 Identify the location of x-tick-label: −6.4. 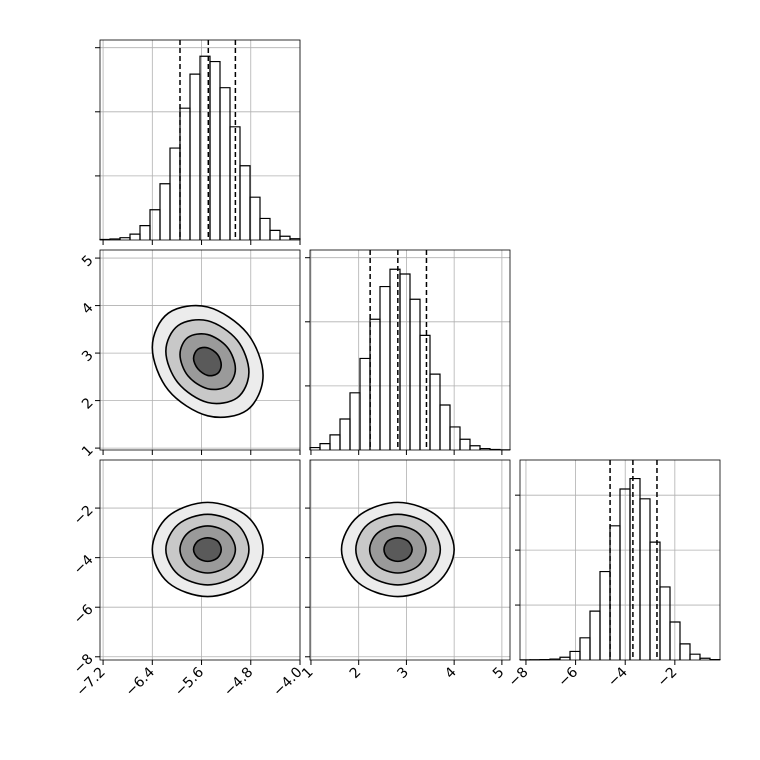
(140, 681).